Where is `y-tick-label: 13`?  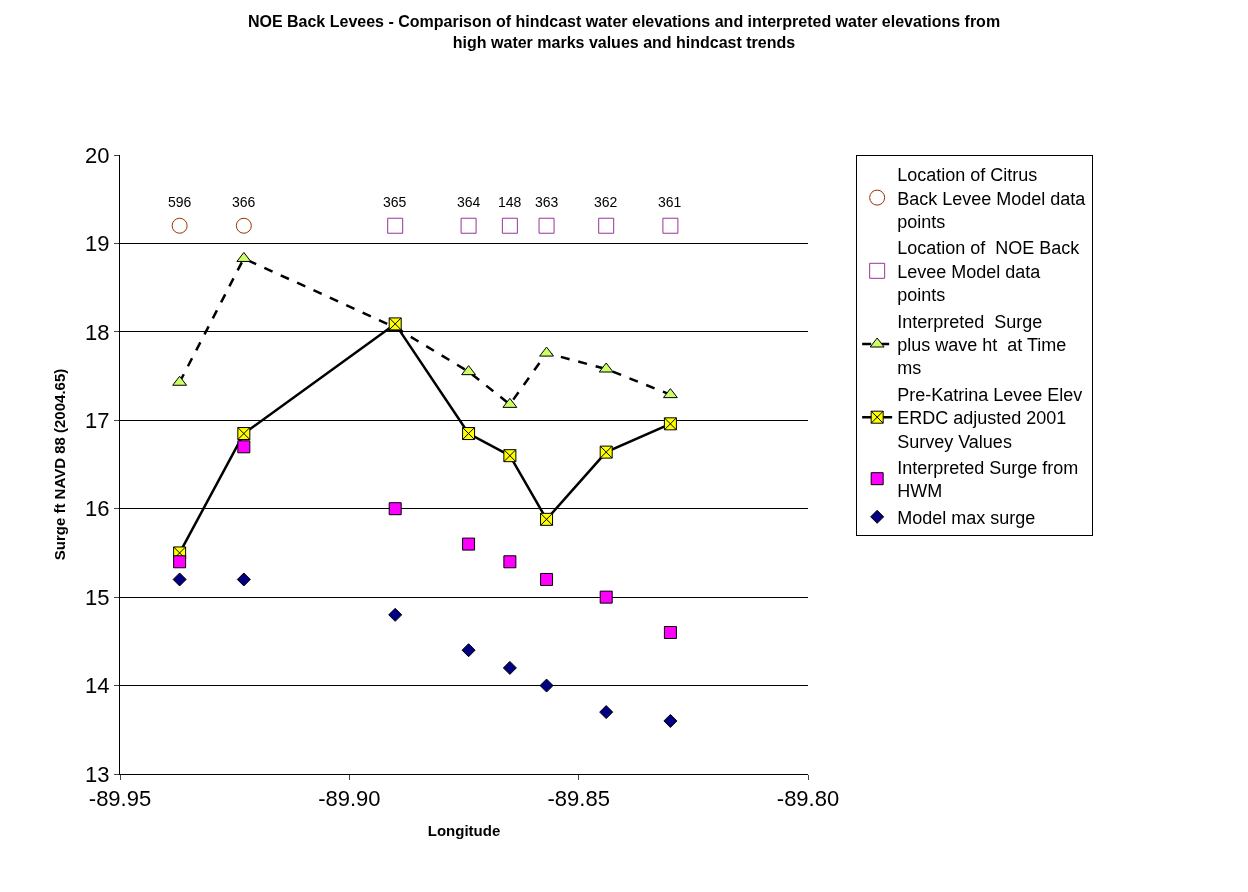 y-tick-label: 13 is located at coordinates (97, 774).